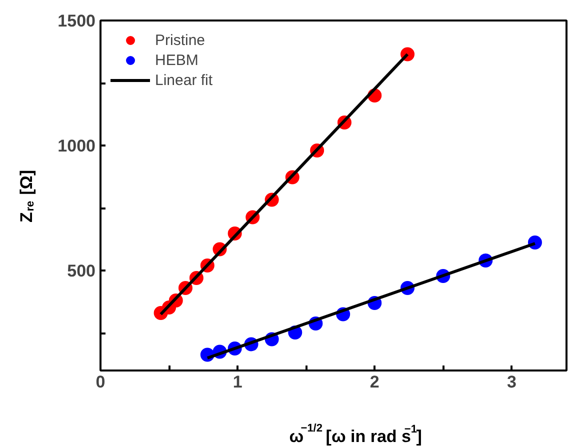 The height and width of the screenshot is (446, 574). Describe the element at coordinates (176, 60) in the screenshot. I see `legend-label: HEBM` at that location.